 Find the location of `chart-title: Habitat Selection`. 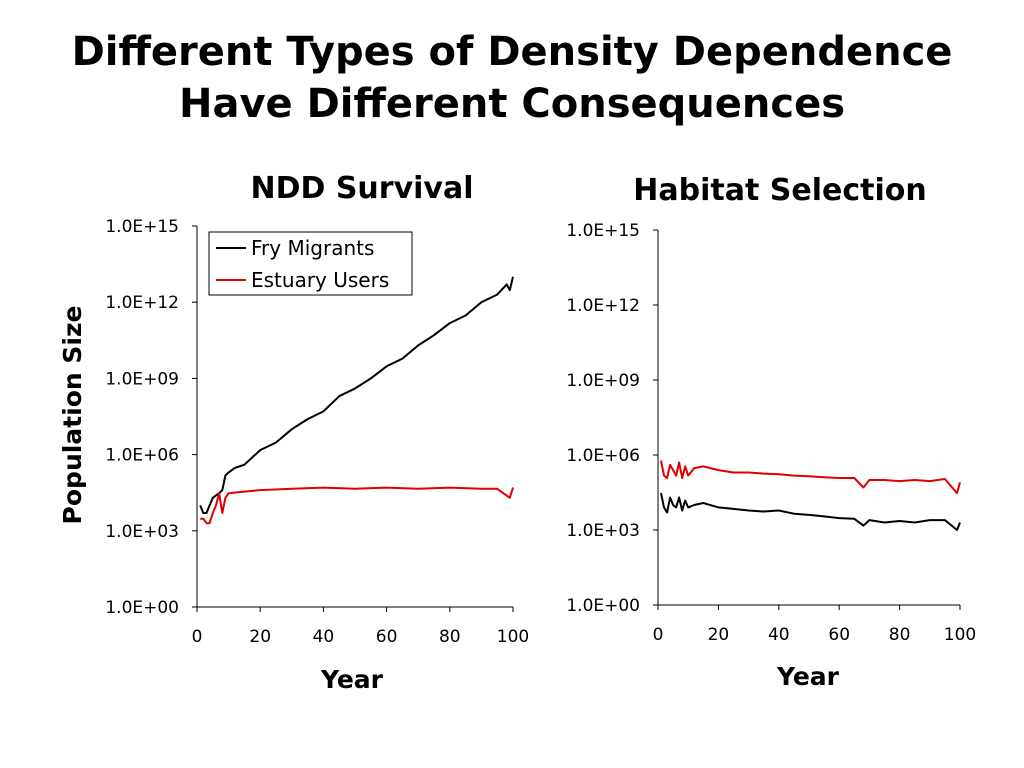

chart-title: Habitat Selection is located at coordinates (779, 190).